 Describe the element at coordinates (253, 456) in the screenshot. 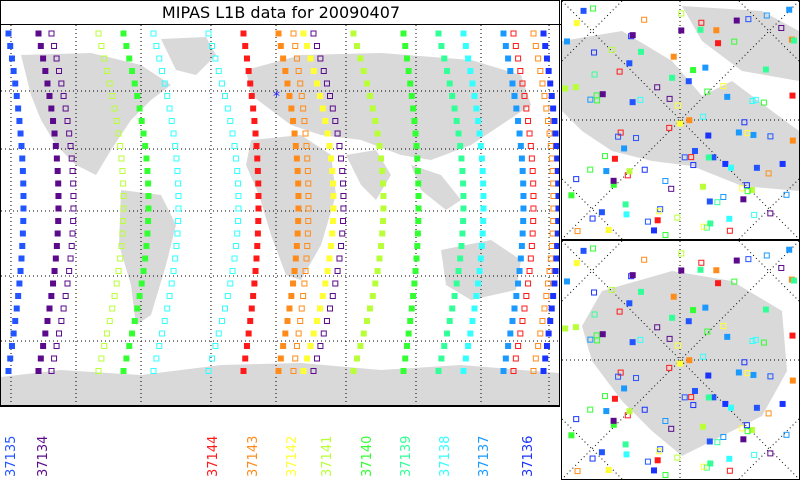

I see `orbit-label: 37143` at that location.